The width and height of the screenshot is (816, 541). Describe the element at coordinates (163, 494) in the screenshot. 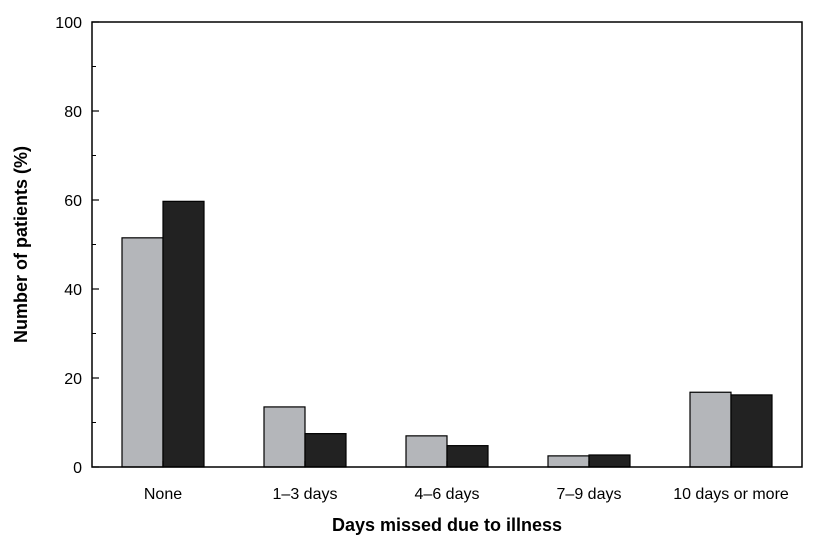

I see `x-tick-label: None` at that location.